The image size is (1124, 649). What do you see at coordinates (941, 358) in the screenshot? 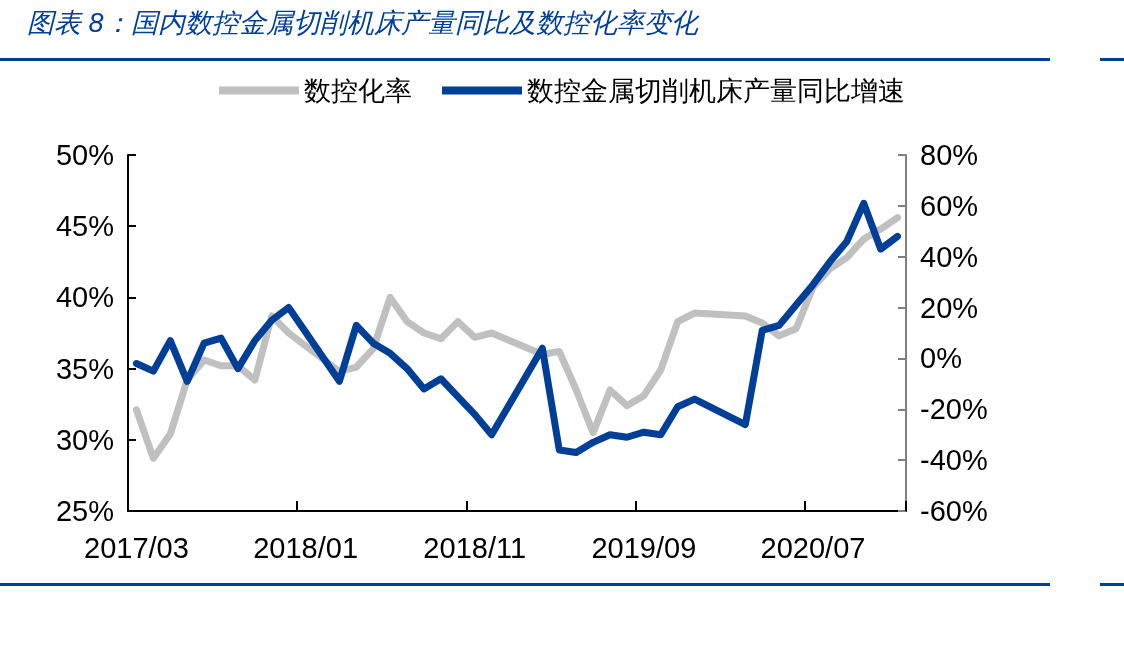
I see `y2-tick-label: 0%` at bounding box center [941, 358].